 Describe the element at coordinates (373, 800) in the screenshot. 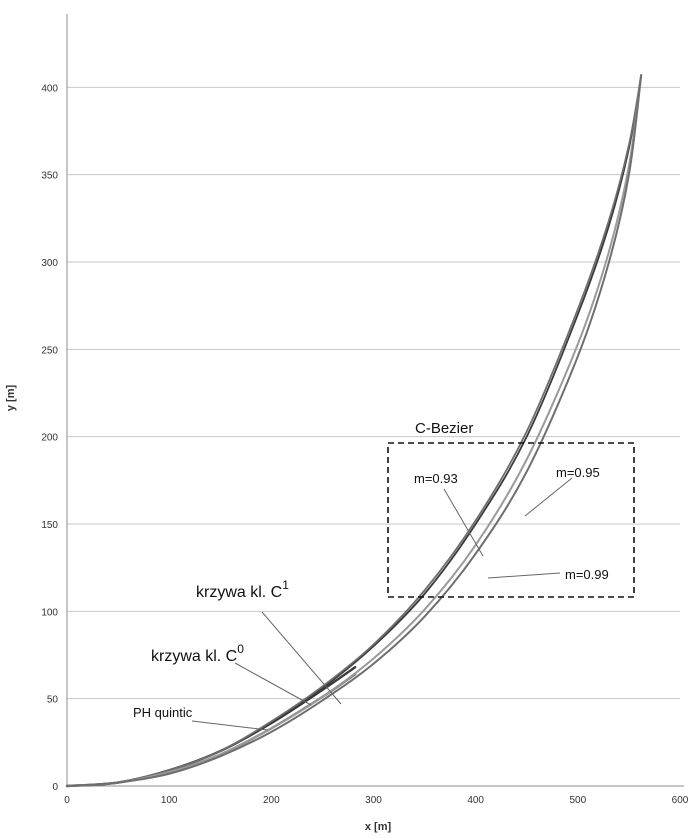

I see `x-tick-label: 300` at that location.